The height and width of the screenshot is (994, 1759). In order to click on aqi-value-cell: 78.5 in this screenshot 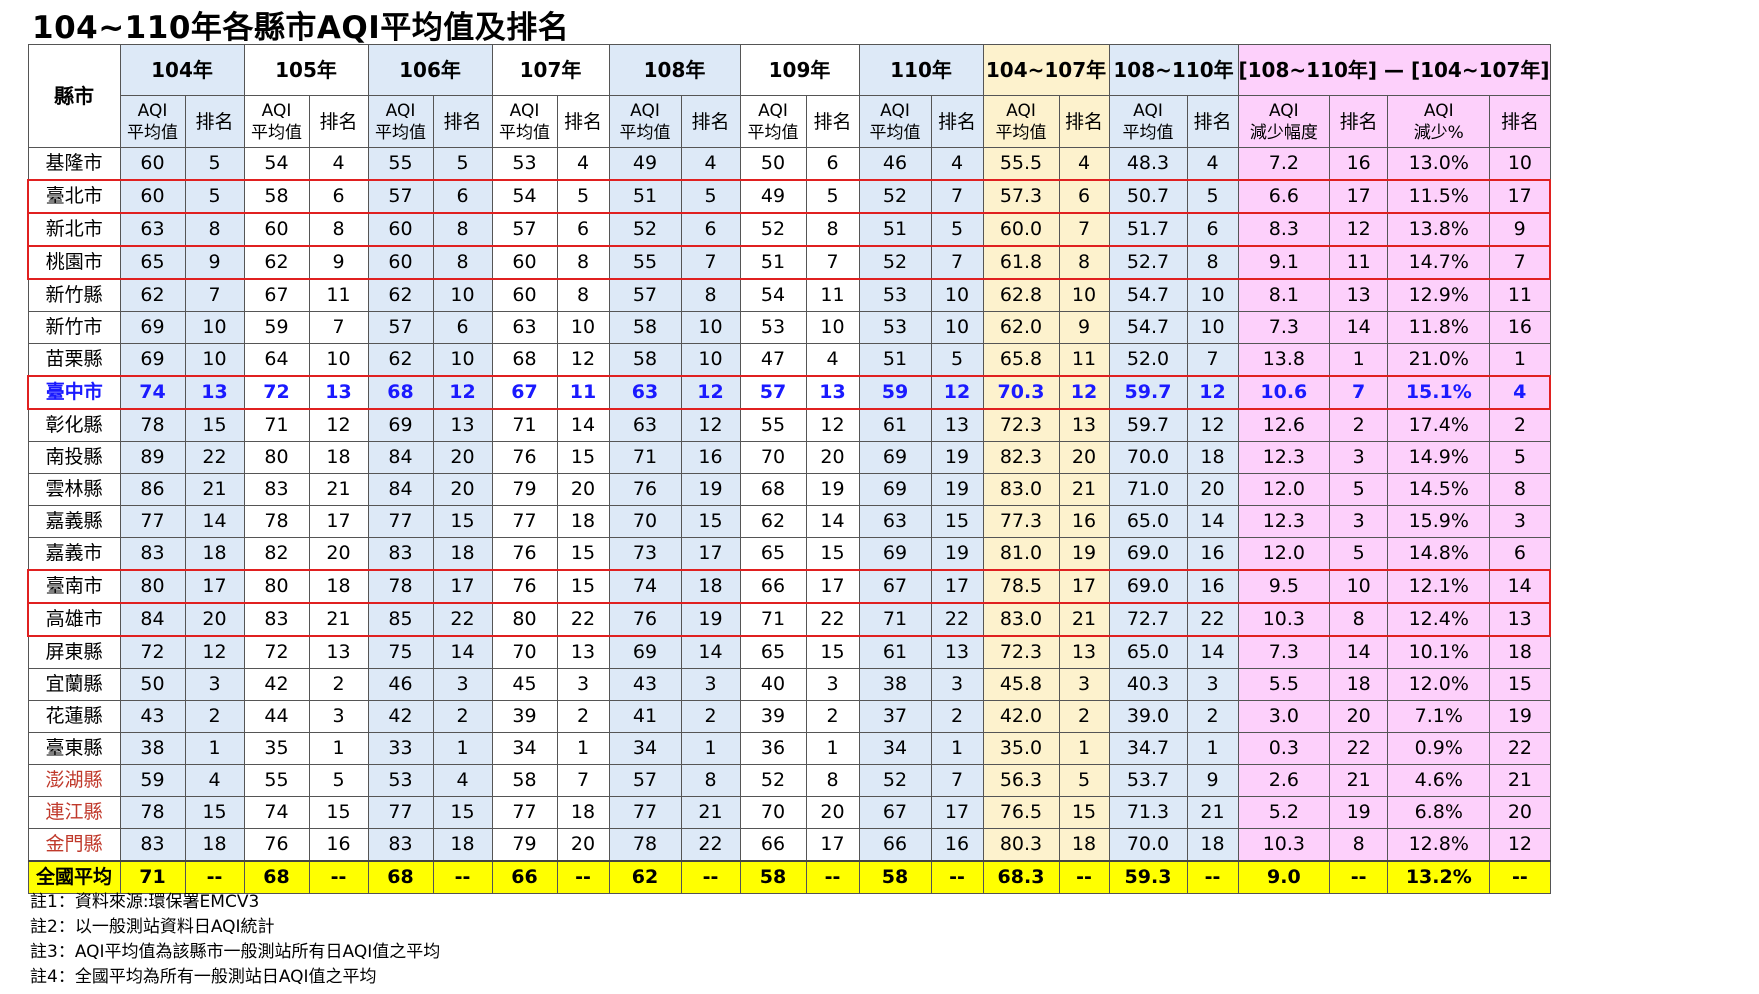, I will do `click(1021, 586)`.